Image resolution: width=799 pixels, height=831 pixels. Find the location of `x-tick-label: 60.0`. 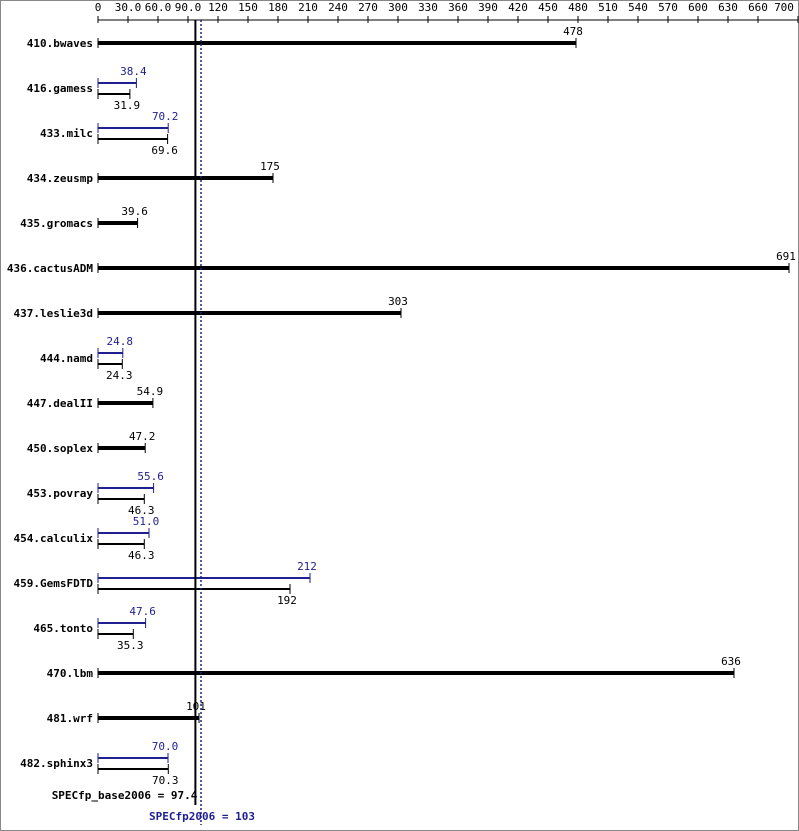

x-tick-label: 60.0 is located at coordinates (158, 7).